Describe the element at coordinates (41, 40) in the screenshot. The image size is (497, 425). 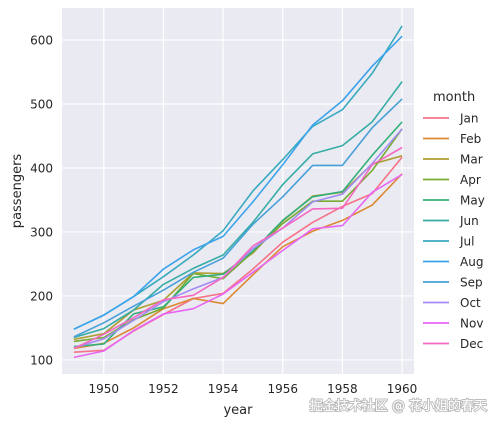
I see `y-tick-label: 600` at that location.